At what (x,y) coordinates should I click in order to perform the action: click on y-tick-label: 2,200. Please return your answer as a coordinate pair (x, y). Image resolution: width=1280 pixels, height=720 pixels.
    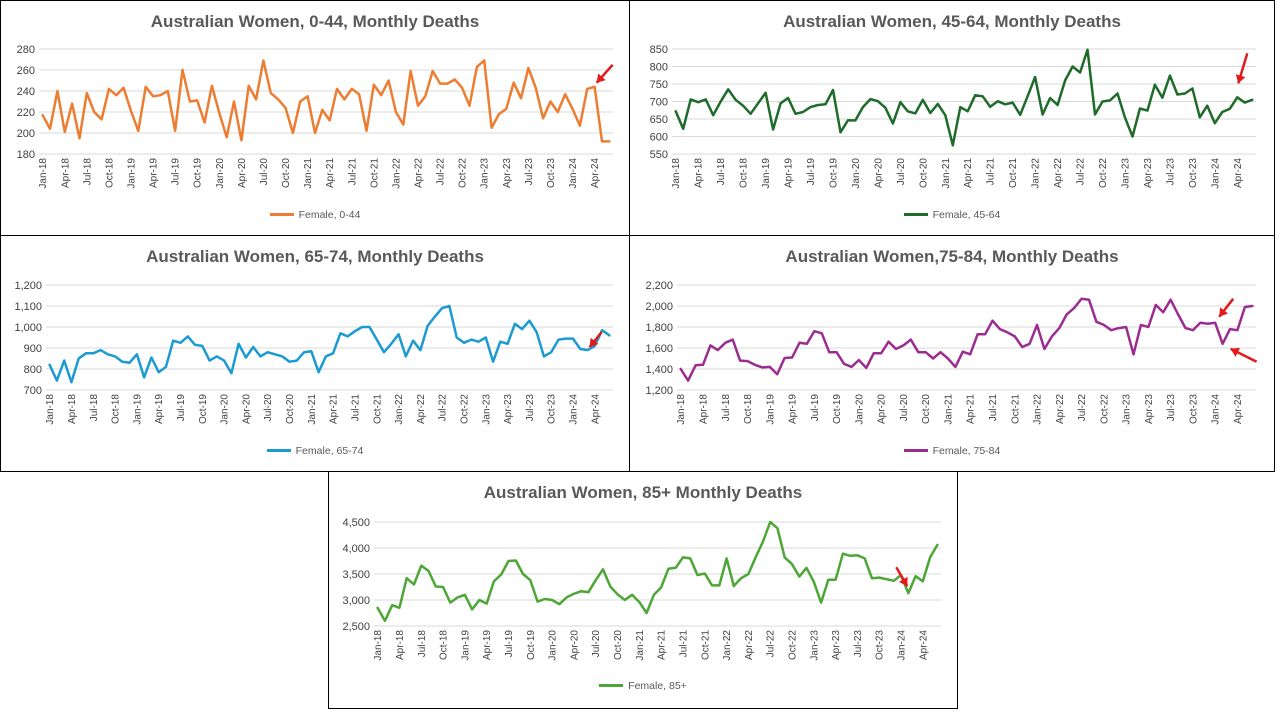
    Looking at the image, I should click on (659, 286).